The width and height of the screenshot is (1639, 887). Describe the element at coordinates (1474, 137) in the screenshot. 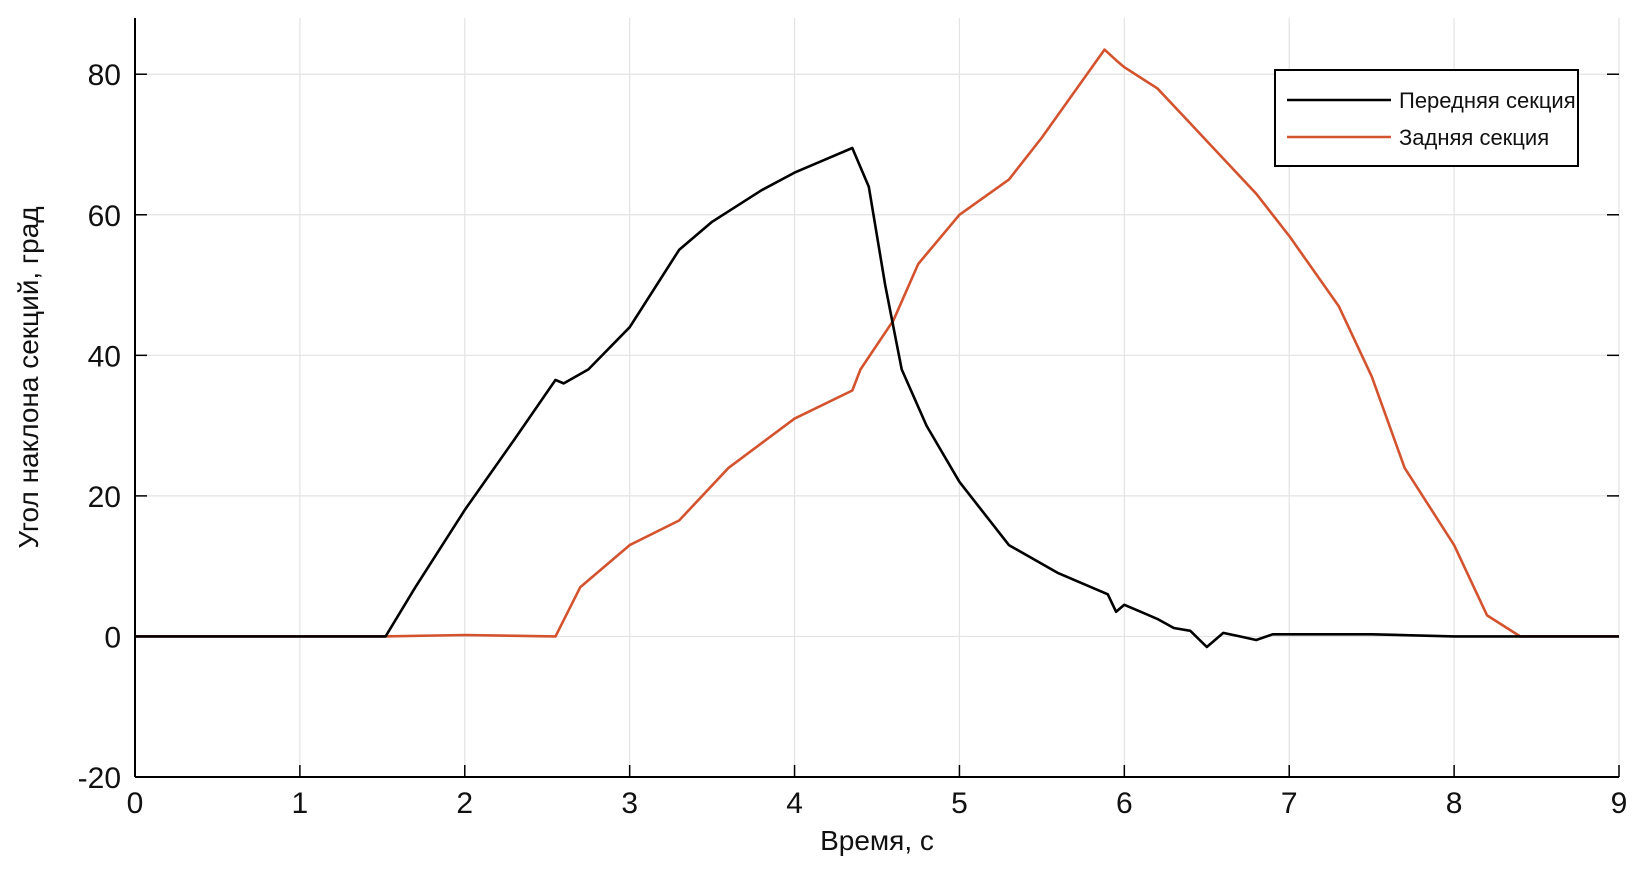

I see `legend-label-rear-section: Задняя секция` at that location.